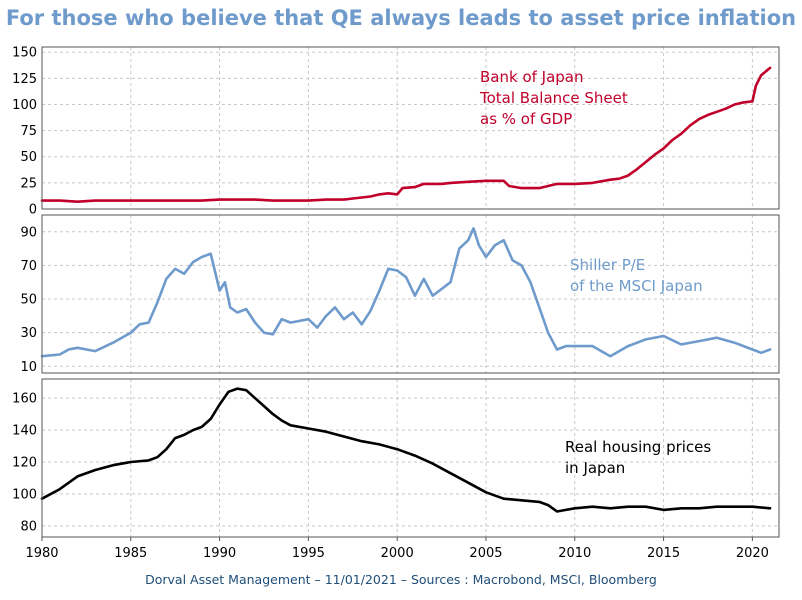 This screenshot has height=600, width=802. I want to click on x-tick-label: 1990, so click(219, 553).